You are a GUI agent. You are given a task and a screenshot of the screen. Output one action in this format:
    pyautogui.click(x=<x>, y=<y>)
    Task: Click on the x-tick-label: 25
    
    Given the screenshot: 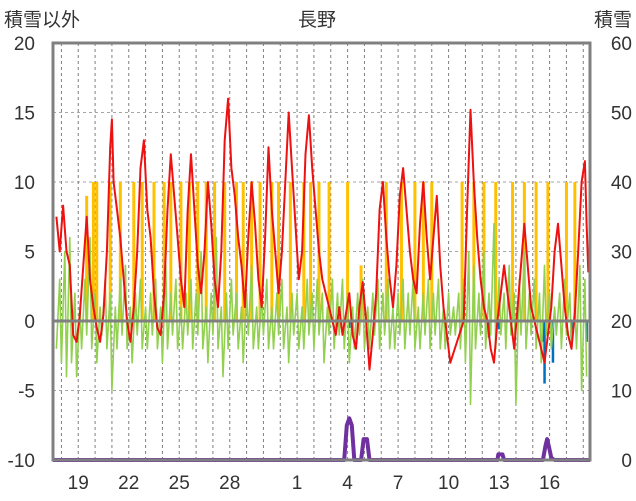 What is the action you would take?
    pyautogui.click(x=179, y=483)
    